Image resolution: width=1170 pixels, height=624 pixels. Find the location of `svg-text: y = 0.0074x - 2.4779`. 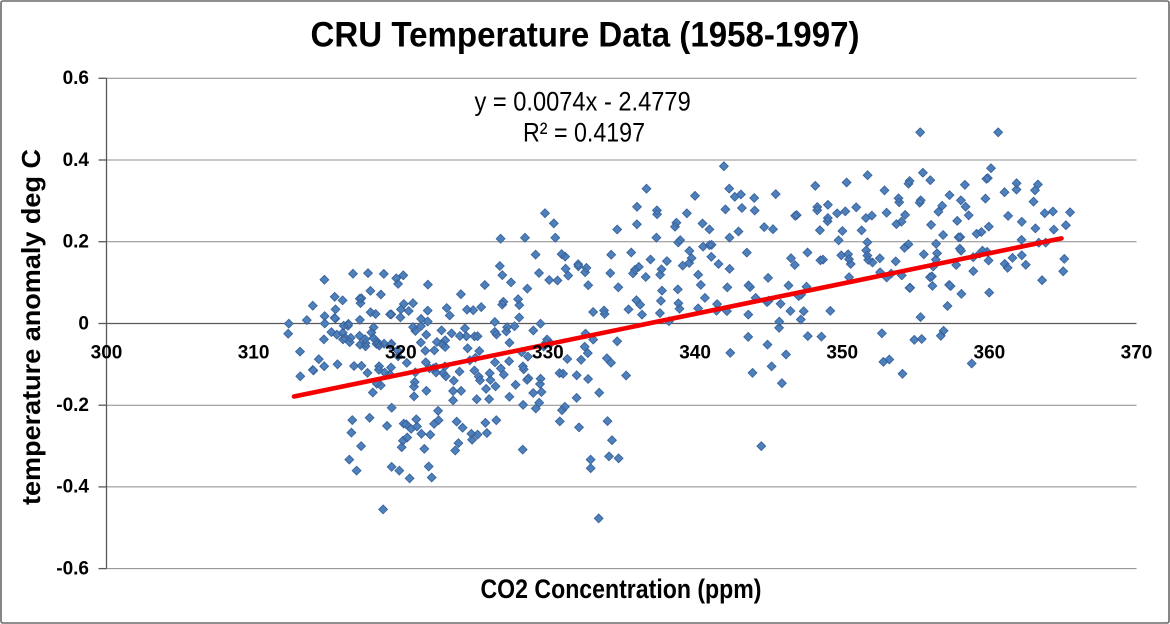

svg-text: y = 0.0074x - 2.4779 is located at coordinates (582, 102).